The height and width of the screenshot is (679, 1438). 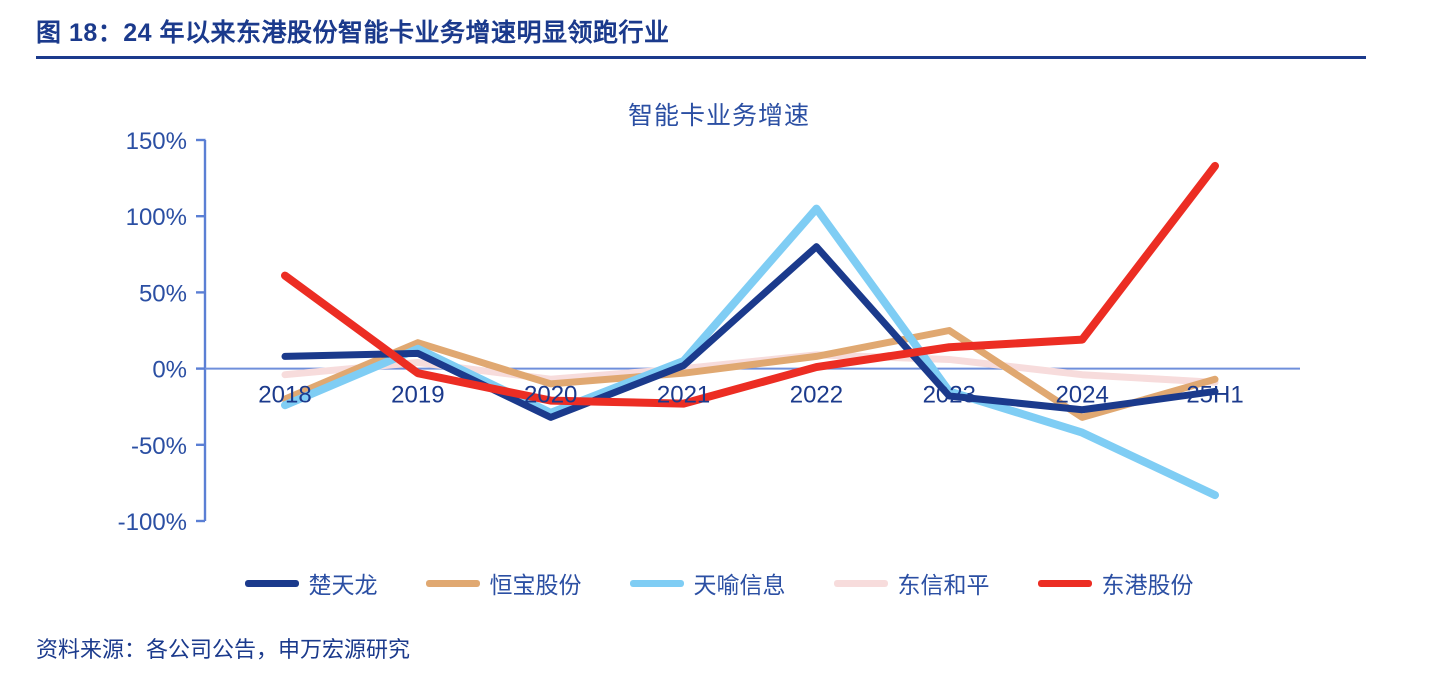 What do you see at coordinates (1081, 395) in the screenshot?
I see `x-tick-label: 2024` at bounding box center [1081, 395].